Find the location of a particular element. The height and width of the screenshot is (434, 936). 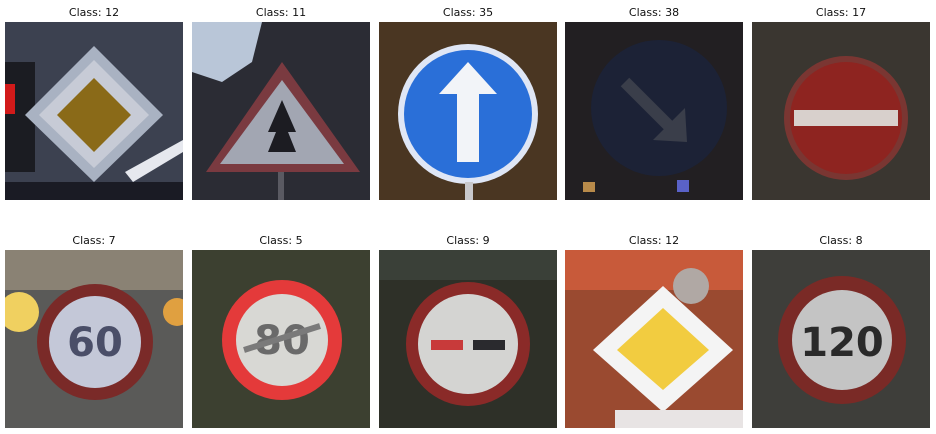

speed-limit-sign-image: 80 is located at coordinates (281, 339).